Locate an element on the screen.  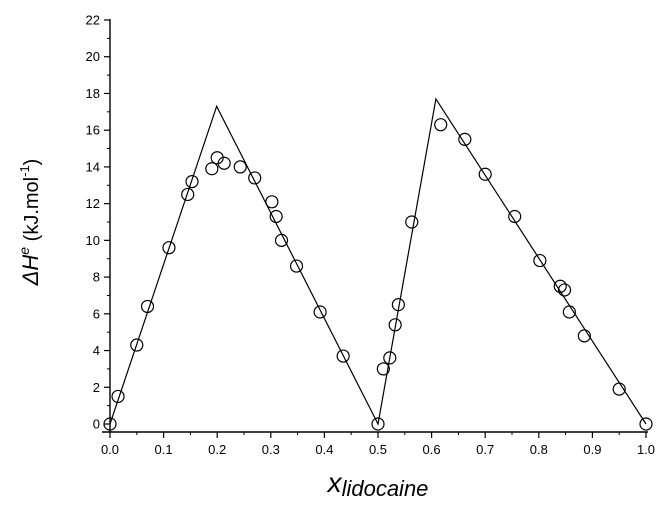
x-tick-label: 1.0 is located at coordinates (646, 449).